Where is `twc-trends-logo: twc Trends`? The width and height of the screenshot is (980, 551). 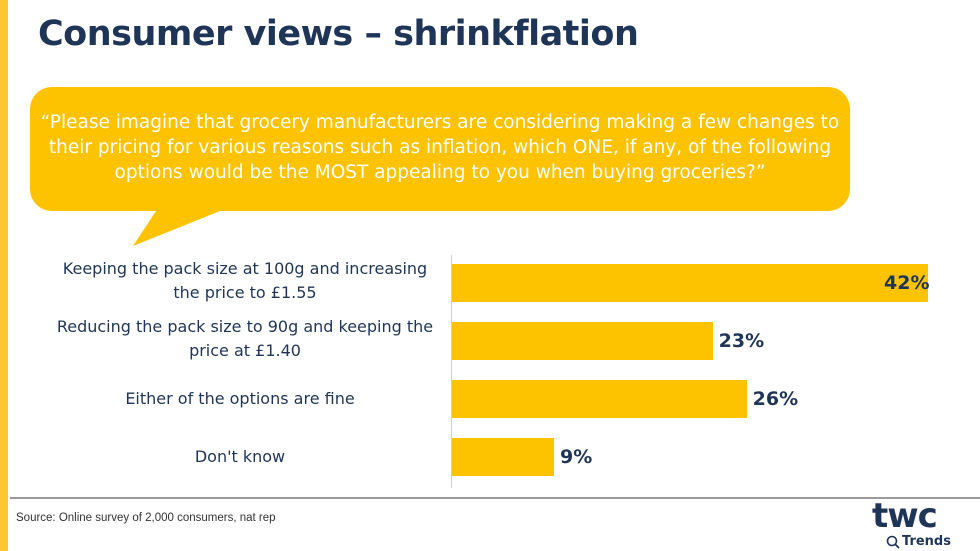
twc-trends-logo: twc Trends is located at coordinates (911, 523).